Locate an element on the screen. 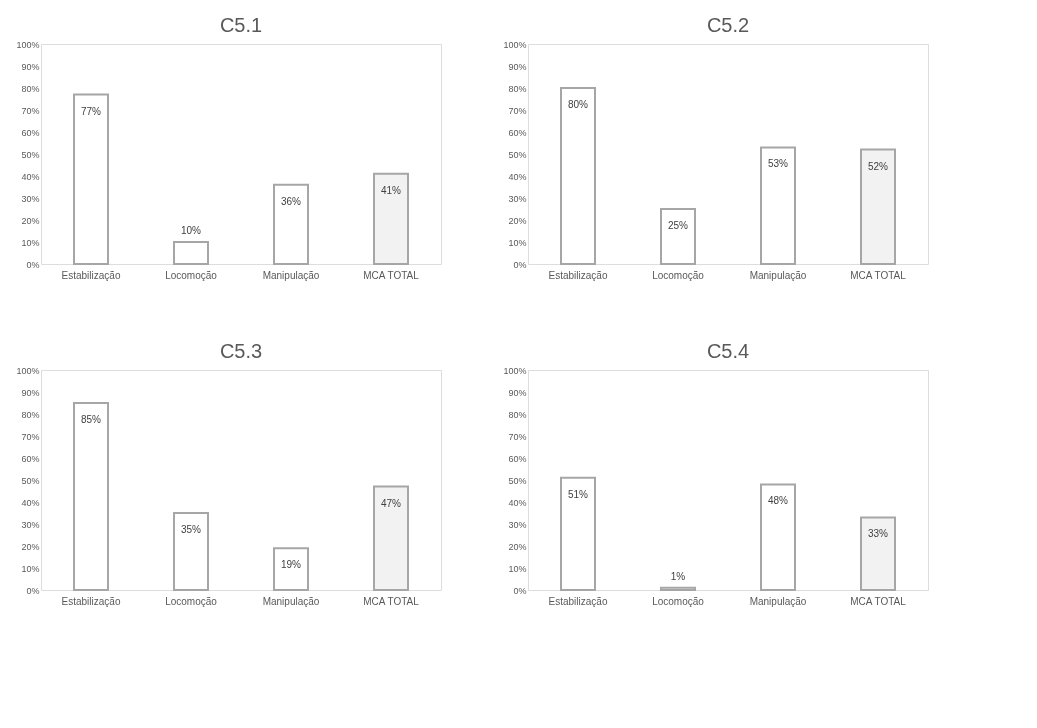 This screenshot has width=1037, height=728. data-label: 19% is located at coordinates (291, 565).